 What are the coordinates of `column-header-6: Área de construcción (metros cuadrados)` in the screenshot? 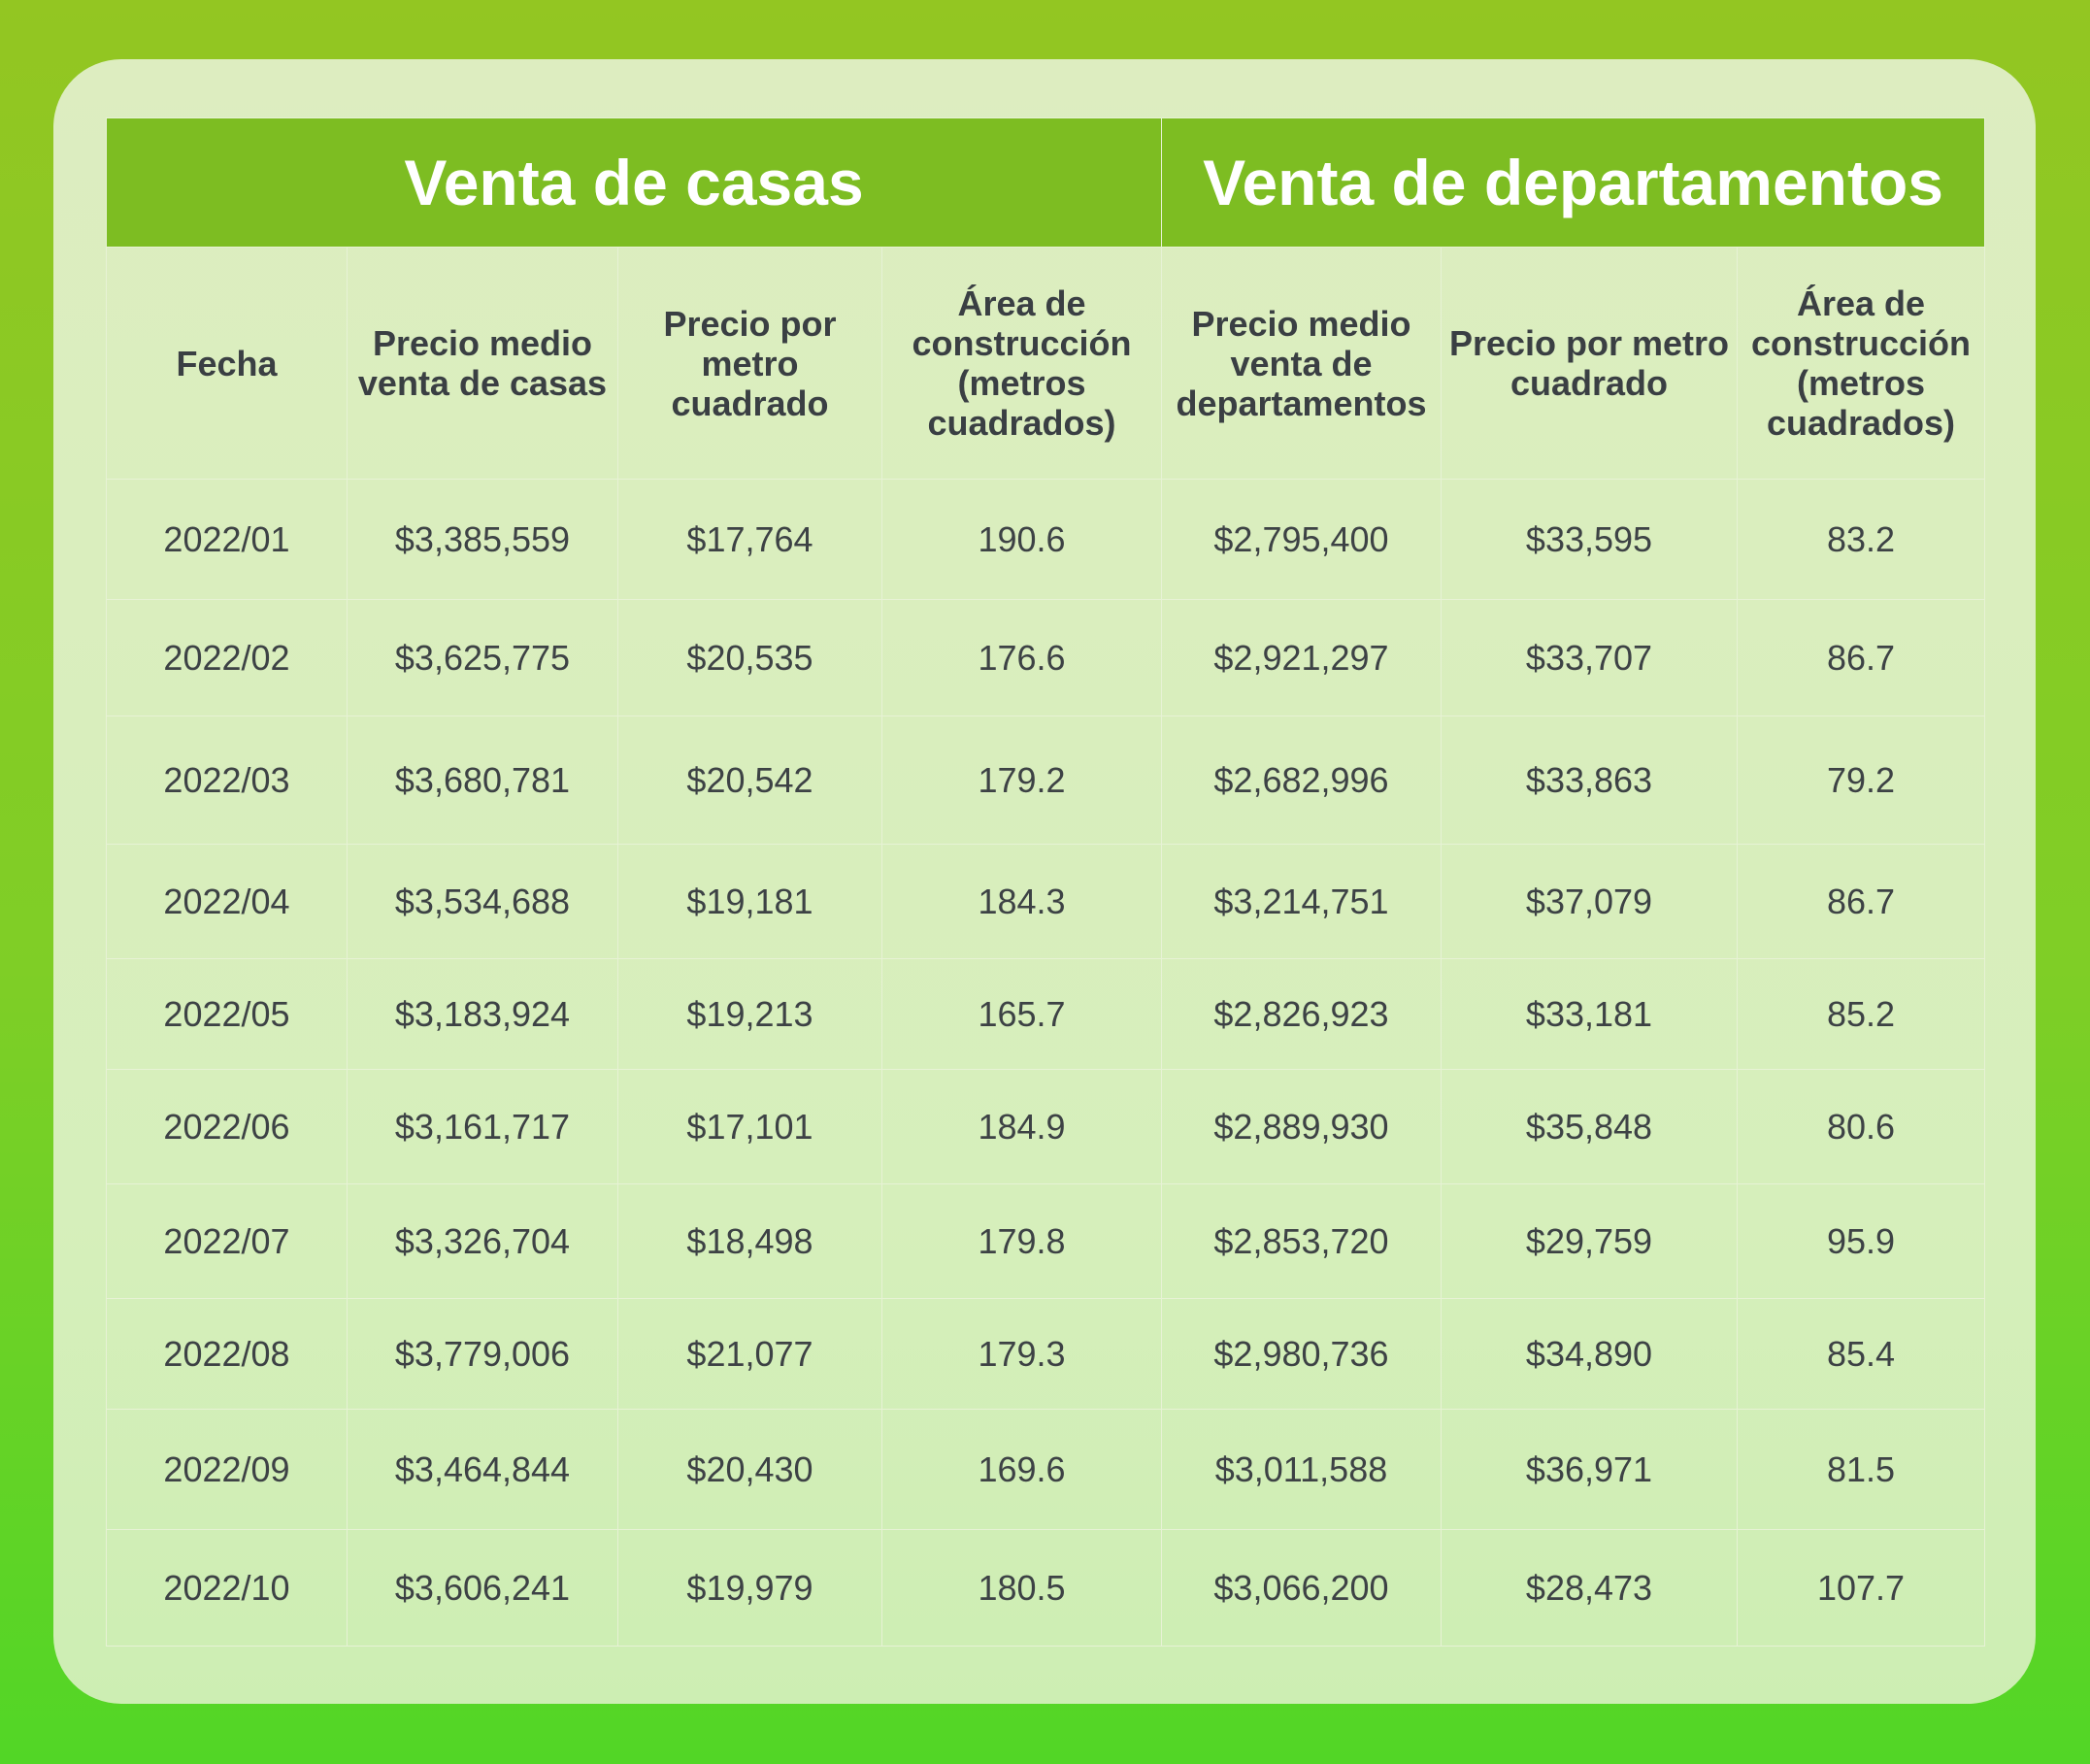 It's located at (1861, 364).